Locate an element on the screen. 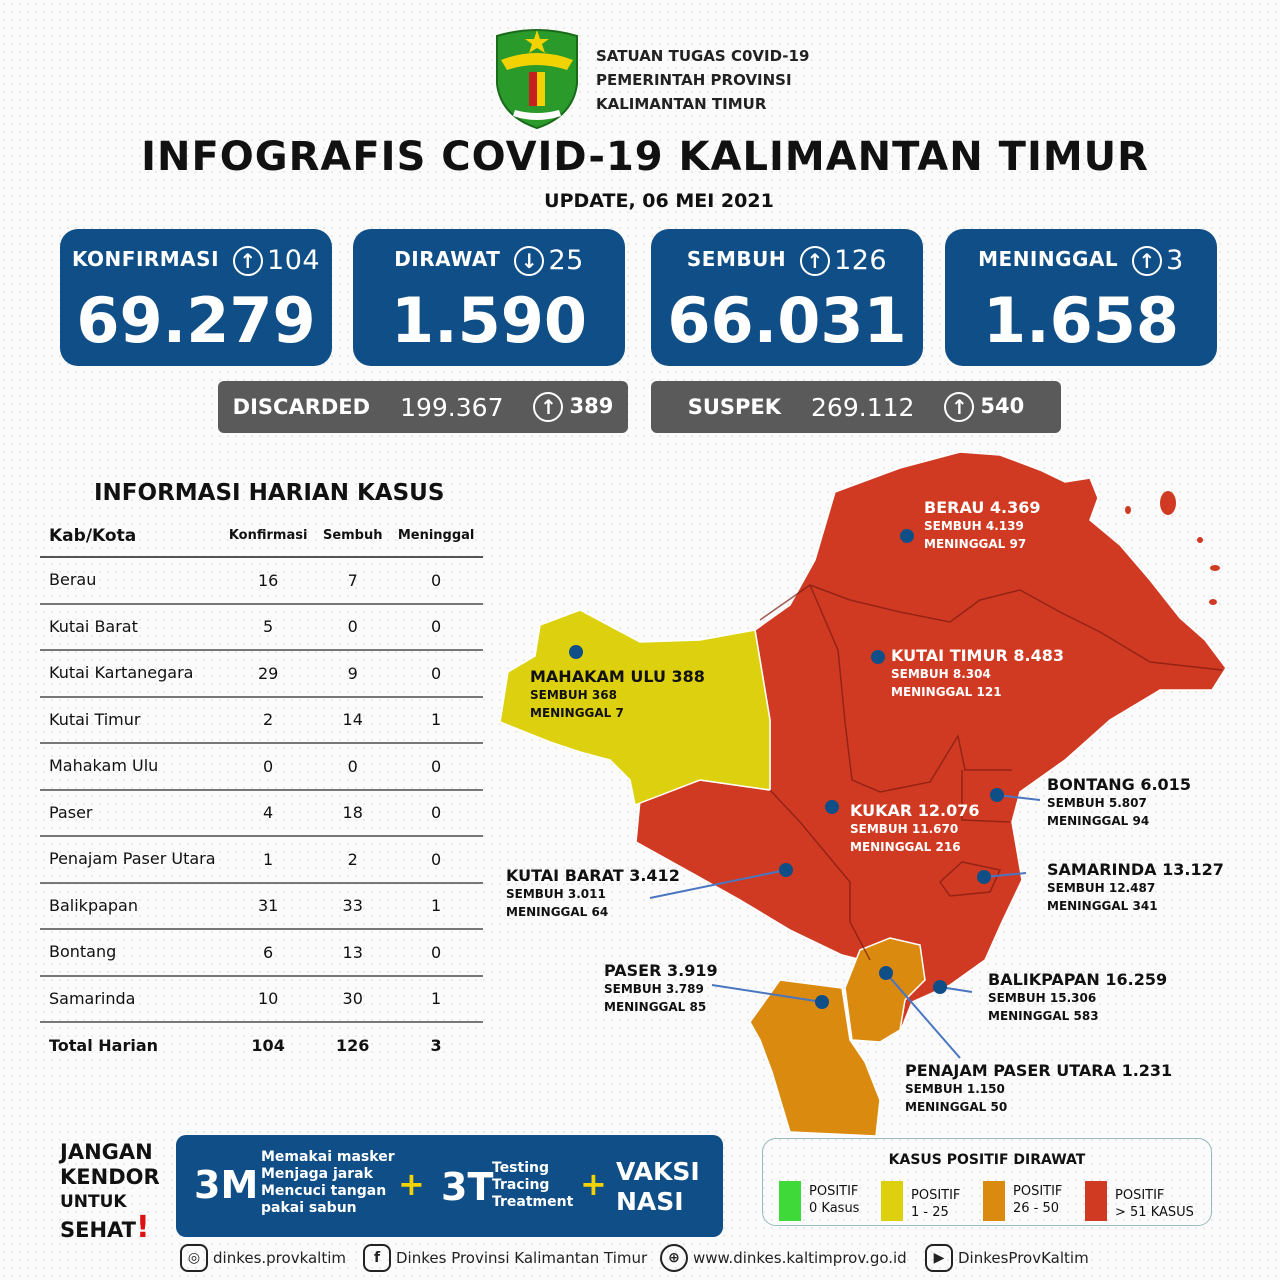 The width and height of the screenshot is (1280, 1280). youtube-icon: ▶ is located at coordinates (939, 1258).